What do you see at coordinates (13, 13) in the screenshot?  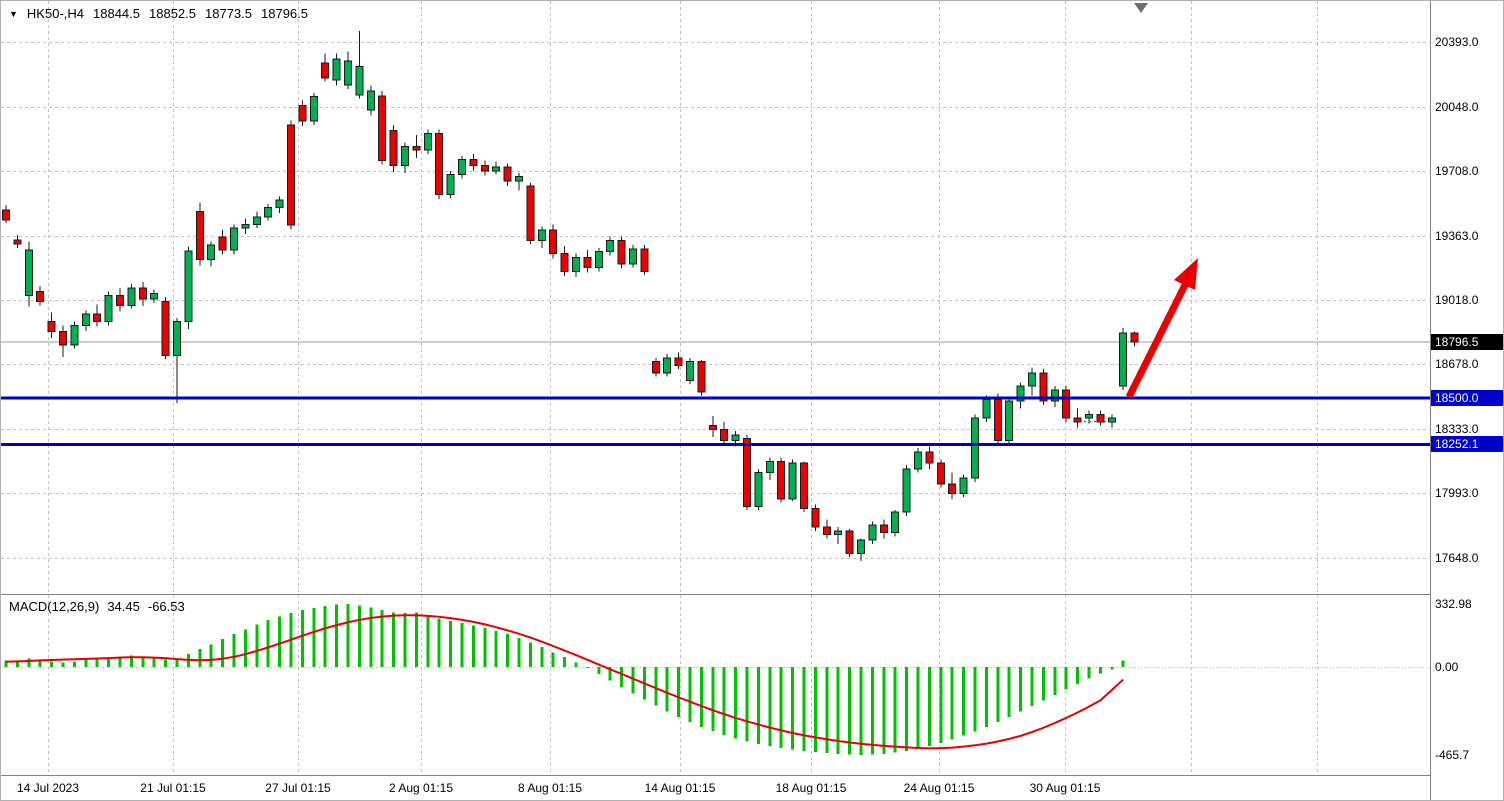 I see `symbol-dropdown-icon: ▼` at bounding box center [13, 13].